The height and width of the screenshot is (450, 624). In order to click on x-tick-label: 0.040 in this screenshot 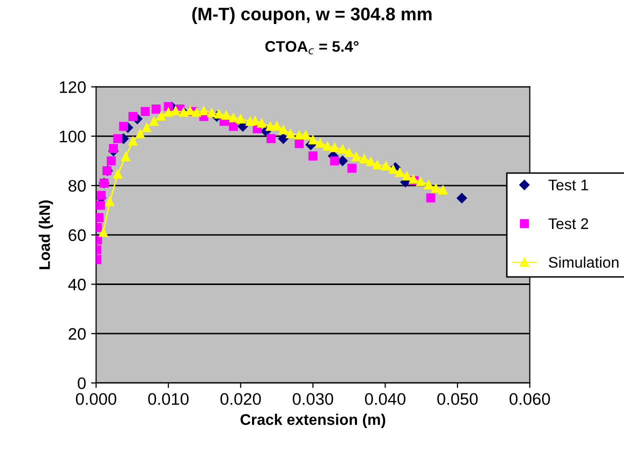, I will do `click(385, 399)`.